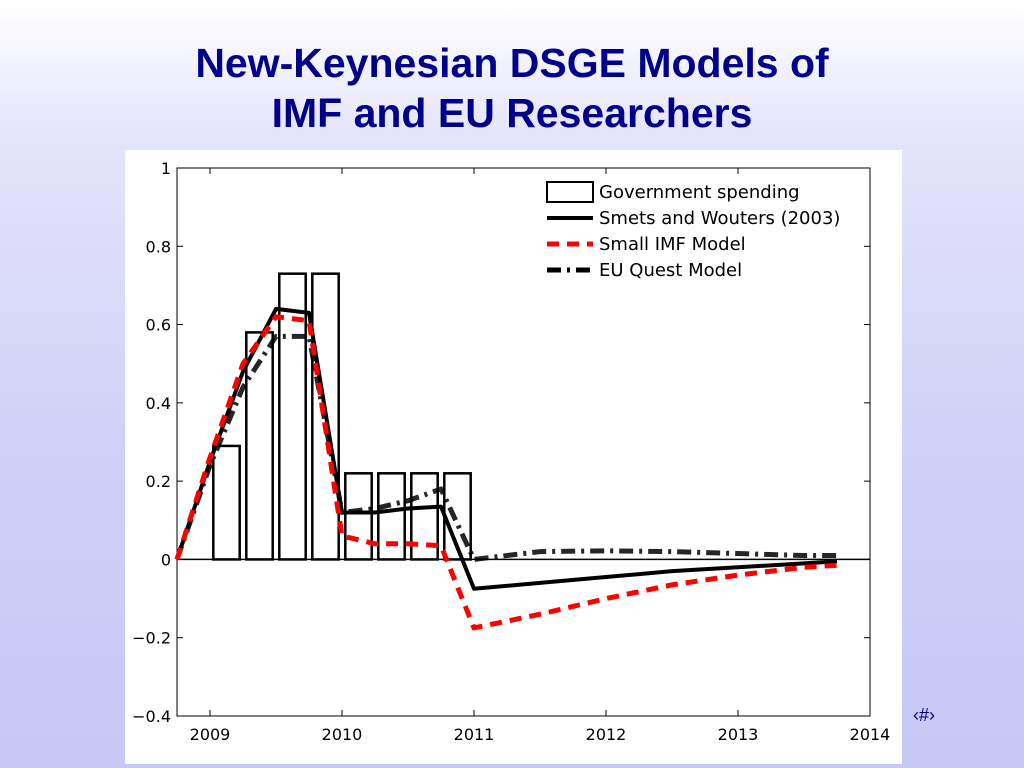 Image resolution: width=1024 pixels, height=768 pixels. Describe the element at coordinates (158, 325) in the screenshot. I see `y-tick-label: 0.6` at that location.